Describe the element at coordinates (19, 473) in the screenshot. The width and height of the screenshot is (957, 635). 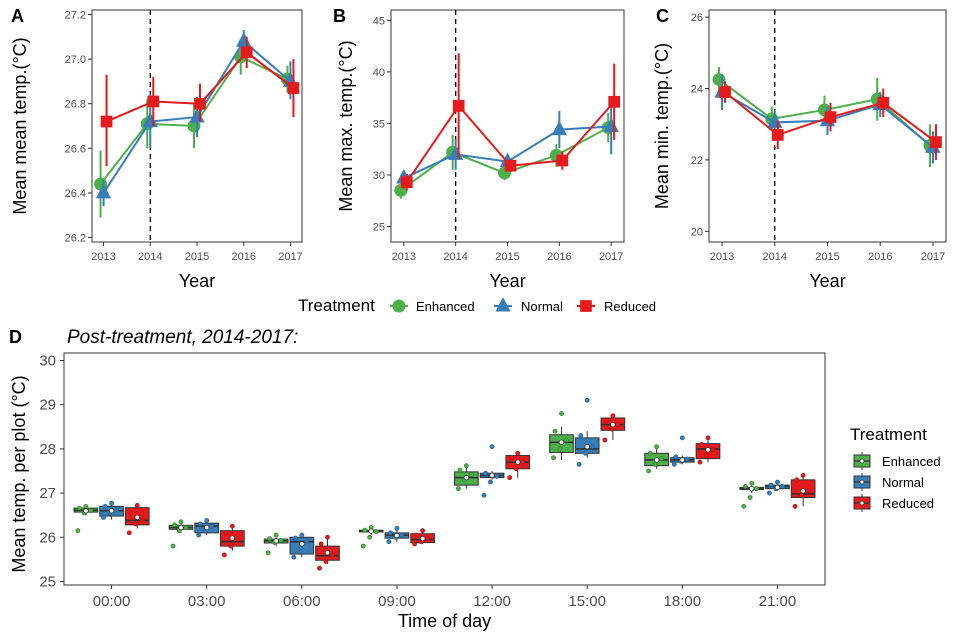
I see `y-axis-title: Mean temp. per plot (°C)` at that location.